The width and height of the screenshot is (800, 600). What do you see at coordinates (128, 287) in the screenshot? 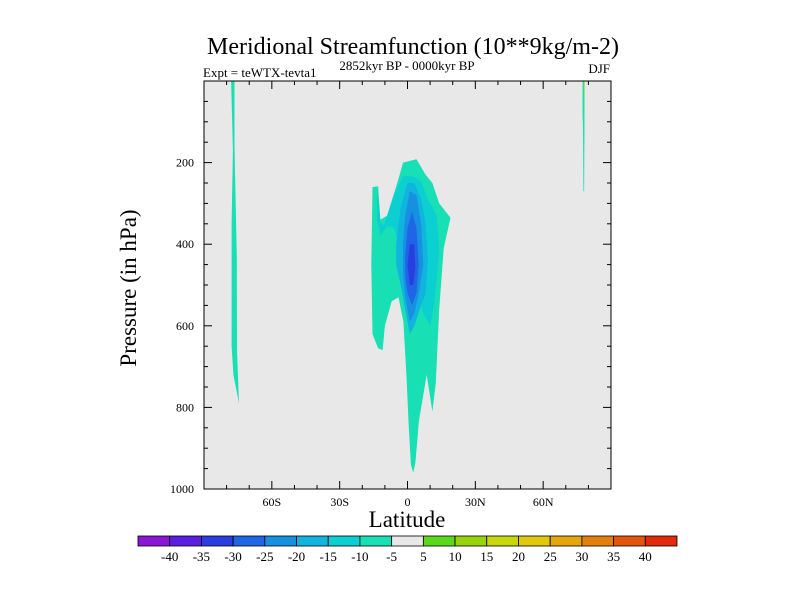
I see `y-axis-label: Pressure (in hPa)` at bounding box center [128, 287].